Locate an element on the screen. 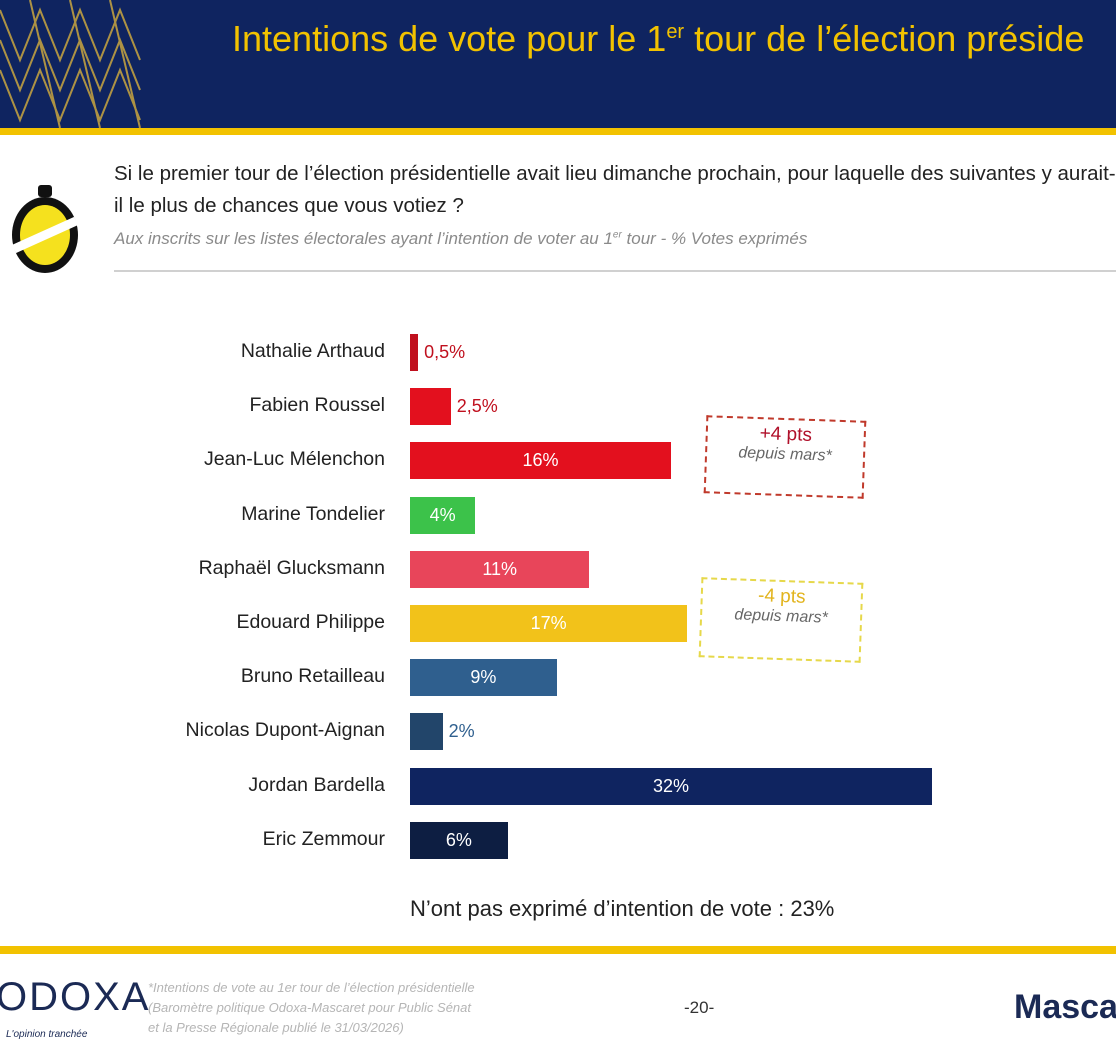 Image resolution: width=1116 pixels, height=1058 pixels. bar-value-label: 11% is located at coordinates (500, 568).